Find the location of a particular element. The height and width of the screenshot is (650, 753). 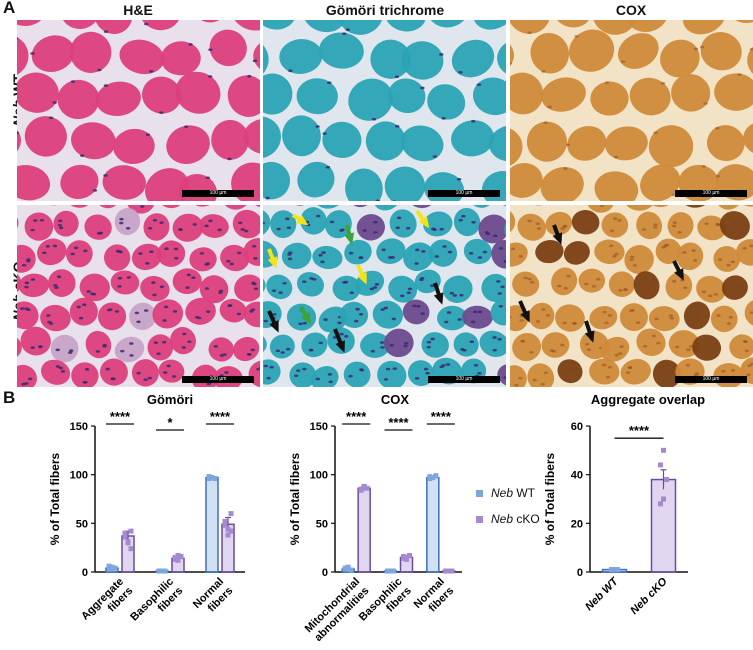

legend-swatch-cko is located at coordinates (479, 520).